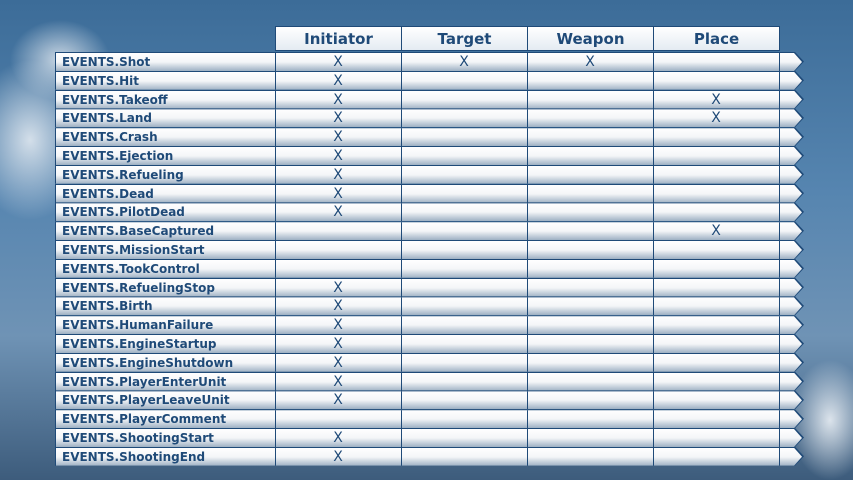 This screenshot has height=480, width=853. What do you see at coordinates (429, 343) in the screenshot?
I see `table-row: EVENTS.EngineStartup X` at bounding box center [429, 343].